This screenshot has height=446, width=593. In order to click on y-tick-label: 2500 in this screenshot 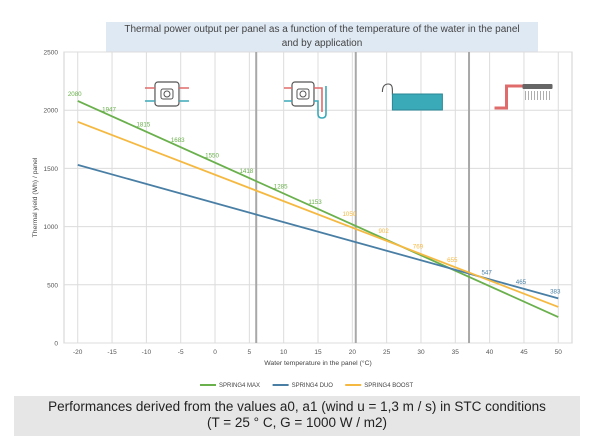, I will do `click(51, 53)`.